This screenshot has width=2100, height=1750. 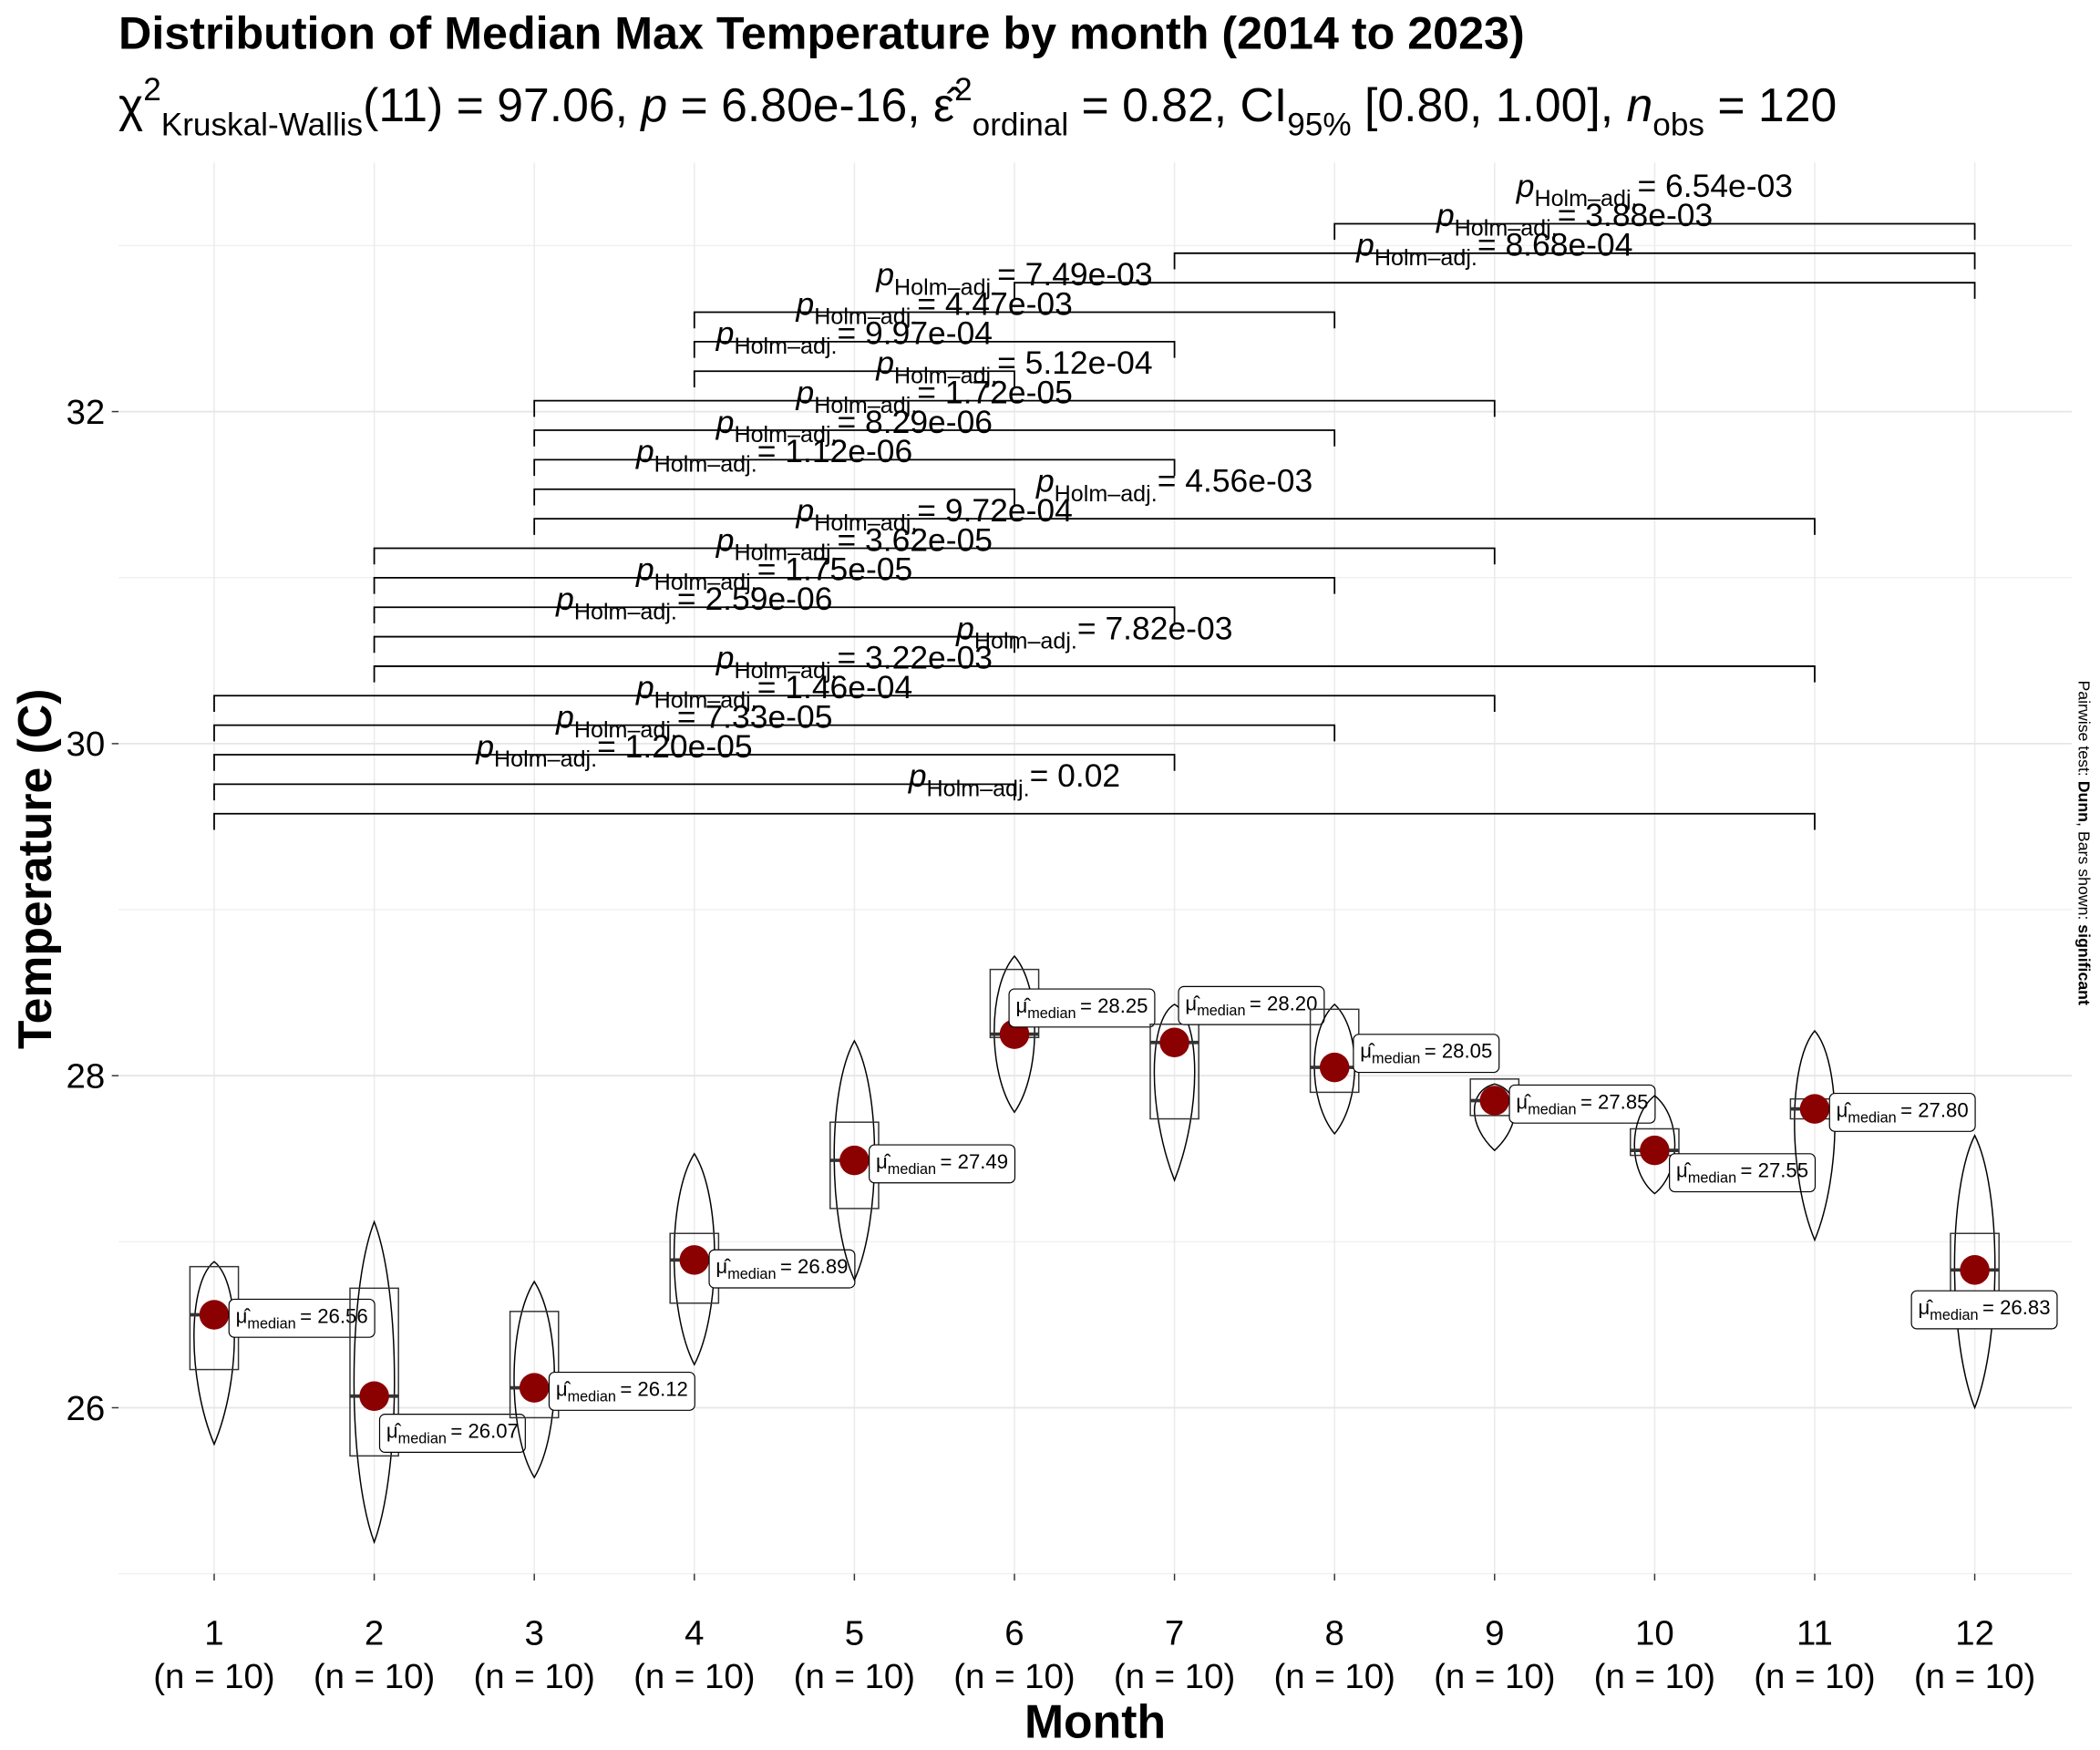 What do you see at coordinates (835, 451) in the screenshot?
I see `p-value: = 1.12e-06` at bounding box center [835, 451].